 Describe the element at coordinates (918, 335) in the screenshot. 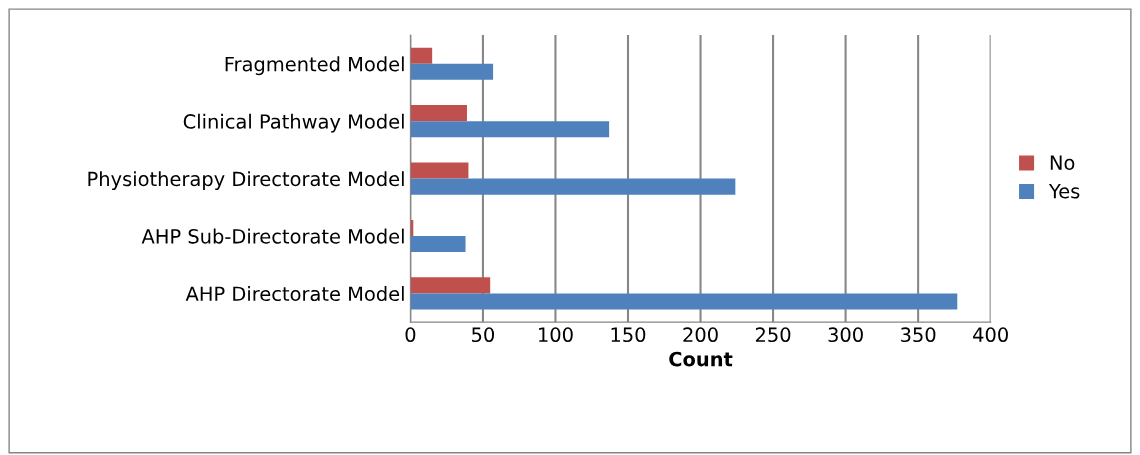

I see `x-tick-label: 350` at that location.